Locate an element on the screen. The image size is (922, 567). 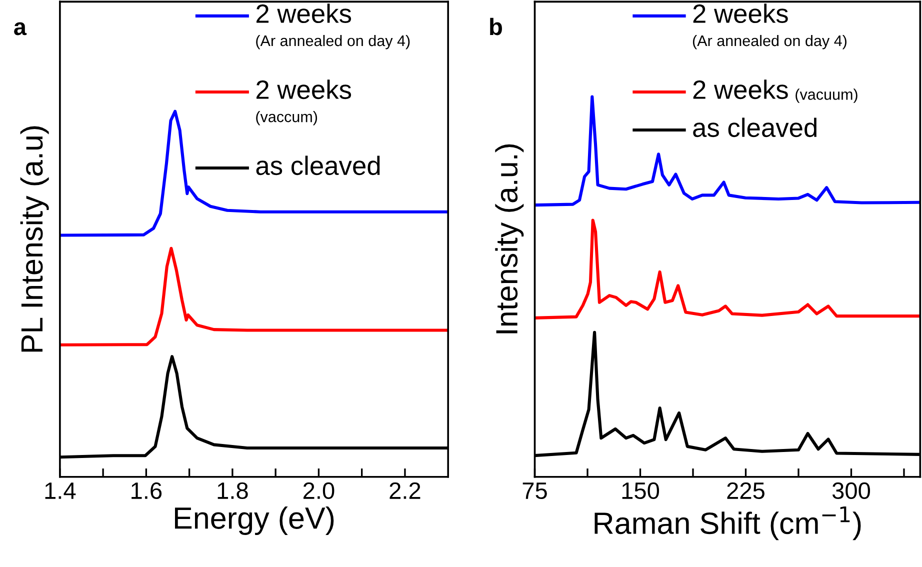
x-tick-label: 1.6 is located at coordinates (147, 491).